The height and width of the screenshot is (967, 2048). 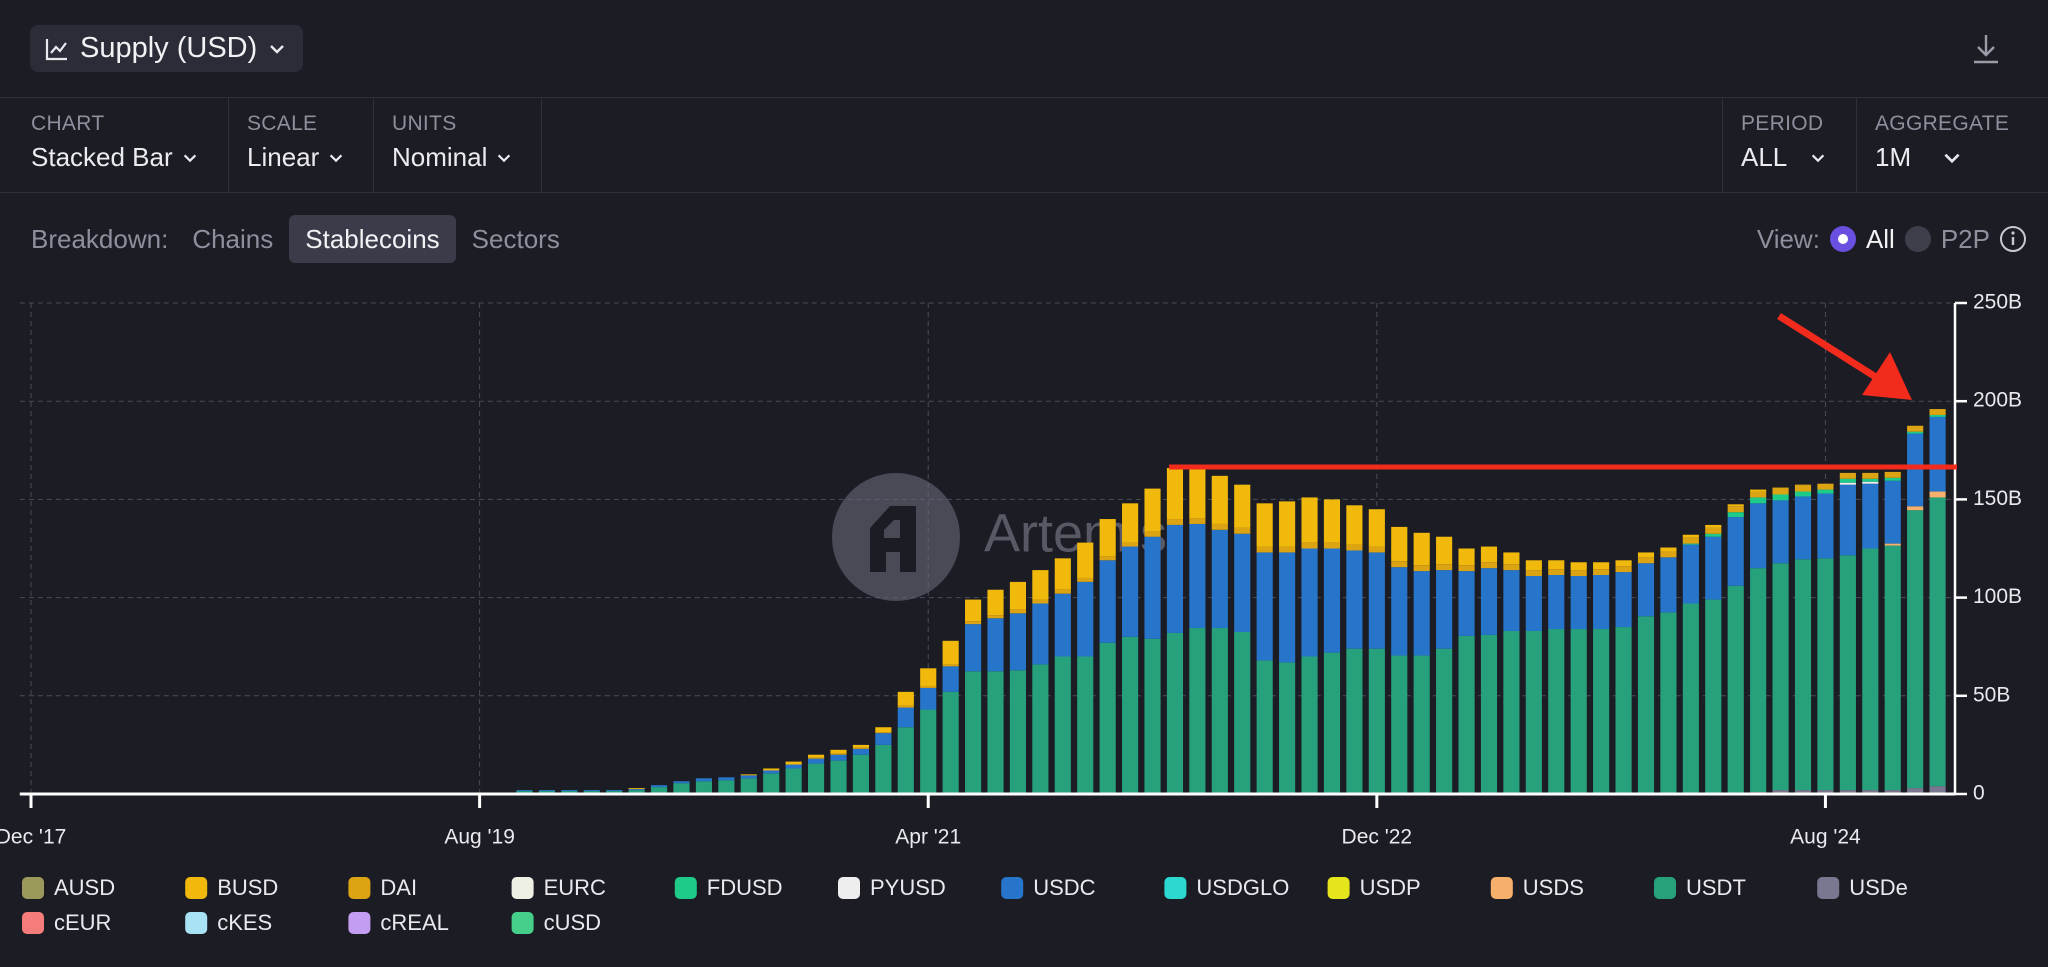 I want to click on breakdown-tabs: Breakdown: Chains Stablecoins Sectors, so click(x=303, y=239).